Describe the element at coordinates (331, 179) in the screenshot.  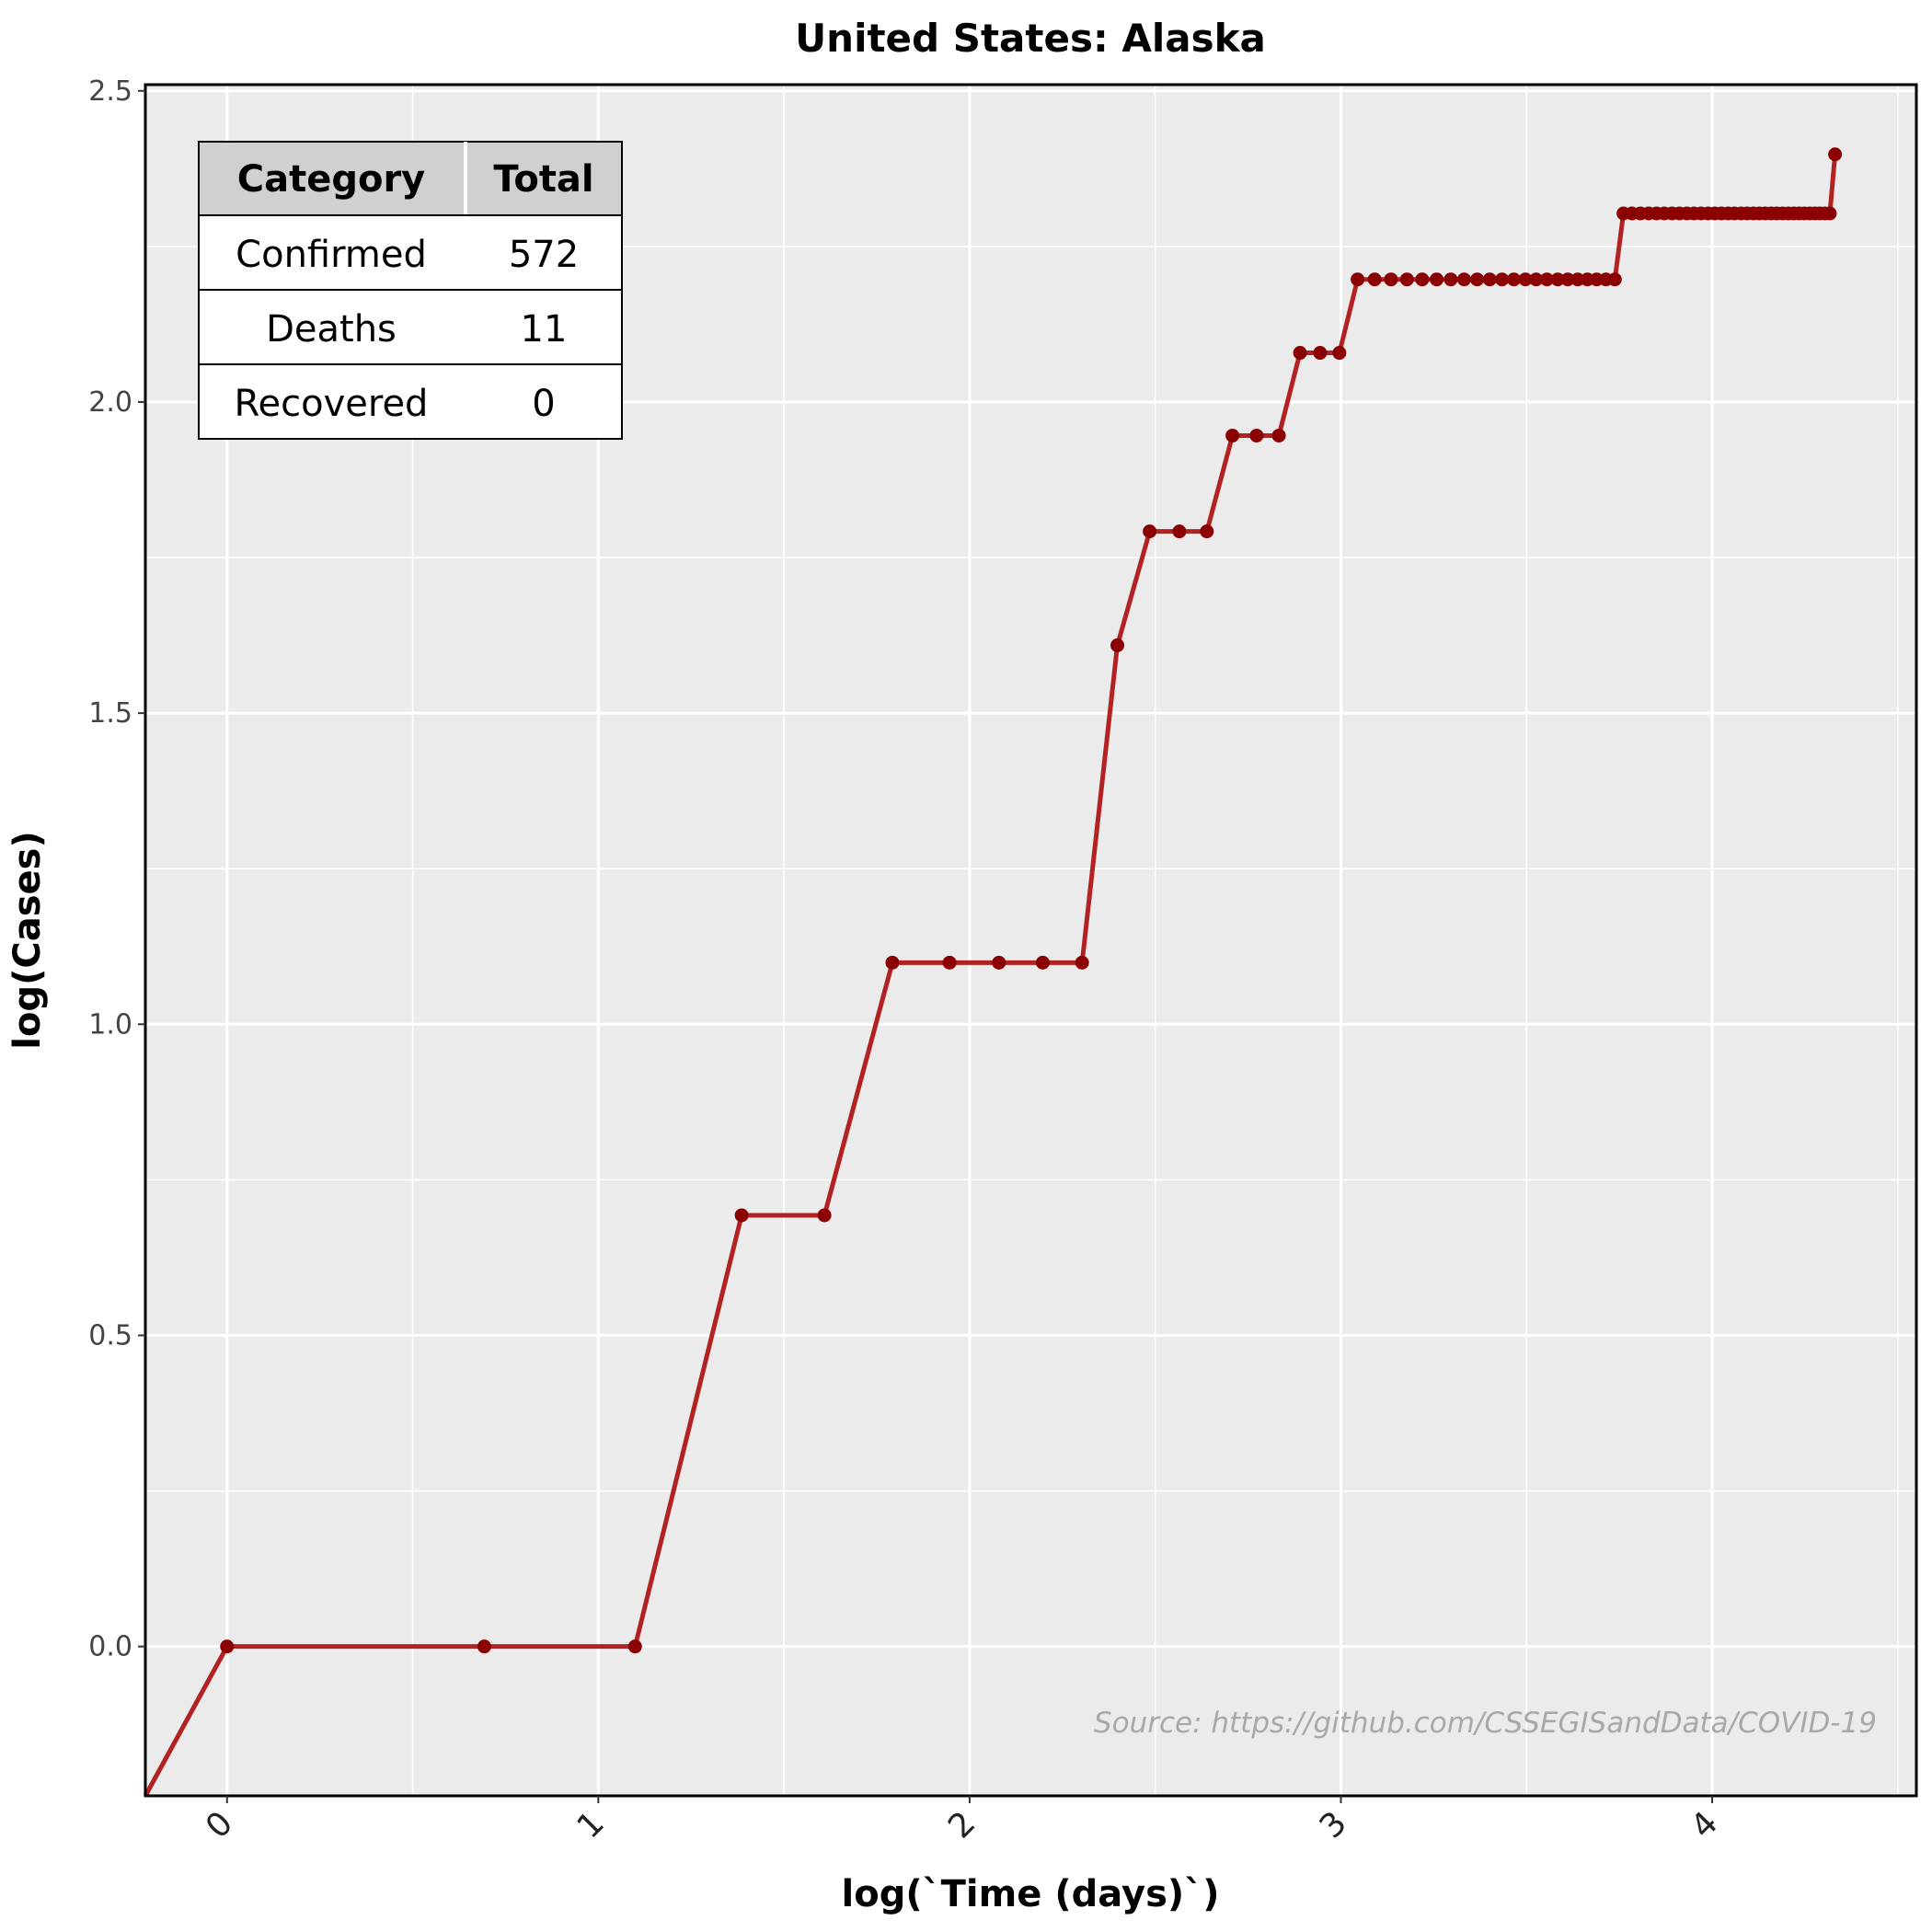
I see `table-header-category: Category` at that location.